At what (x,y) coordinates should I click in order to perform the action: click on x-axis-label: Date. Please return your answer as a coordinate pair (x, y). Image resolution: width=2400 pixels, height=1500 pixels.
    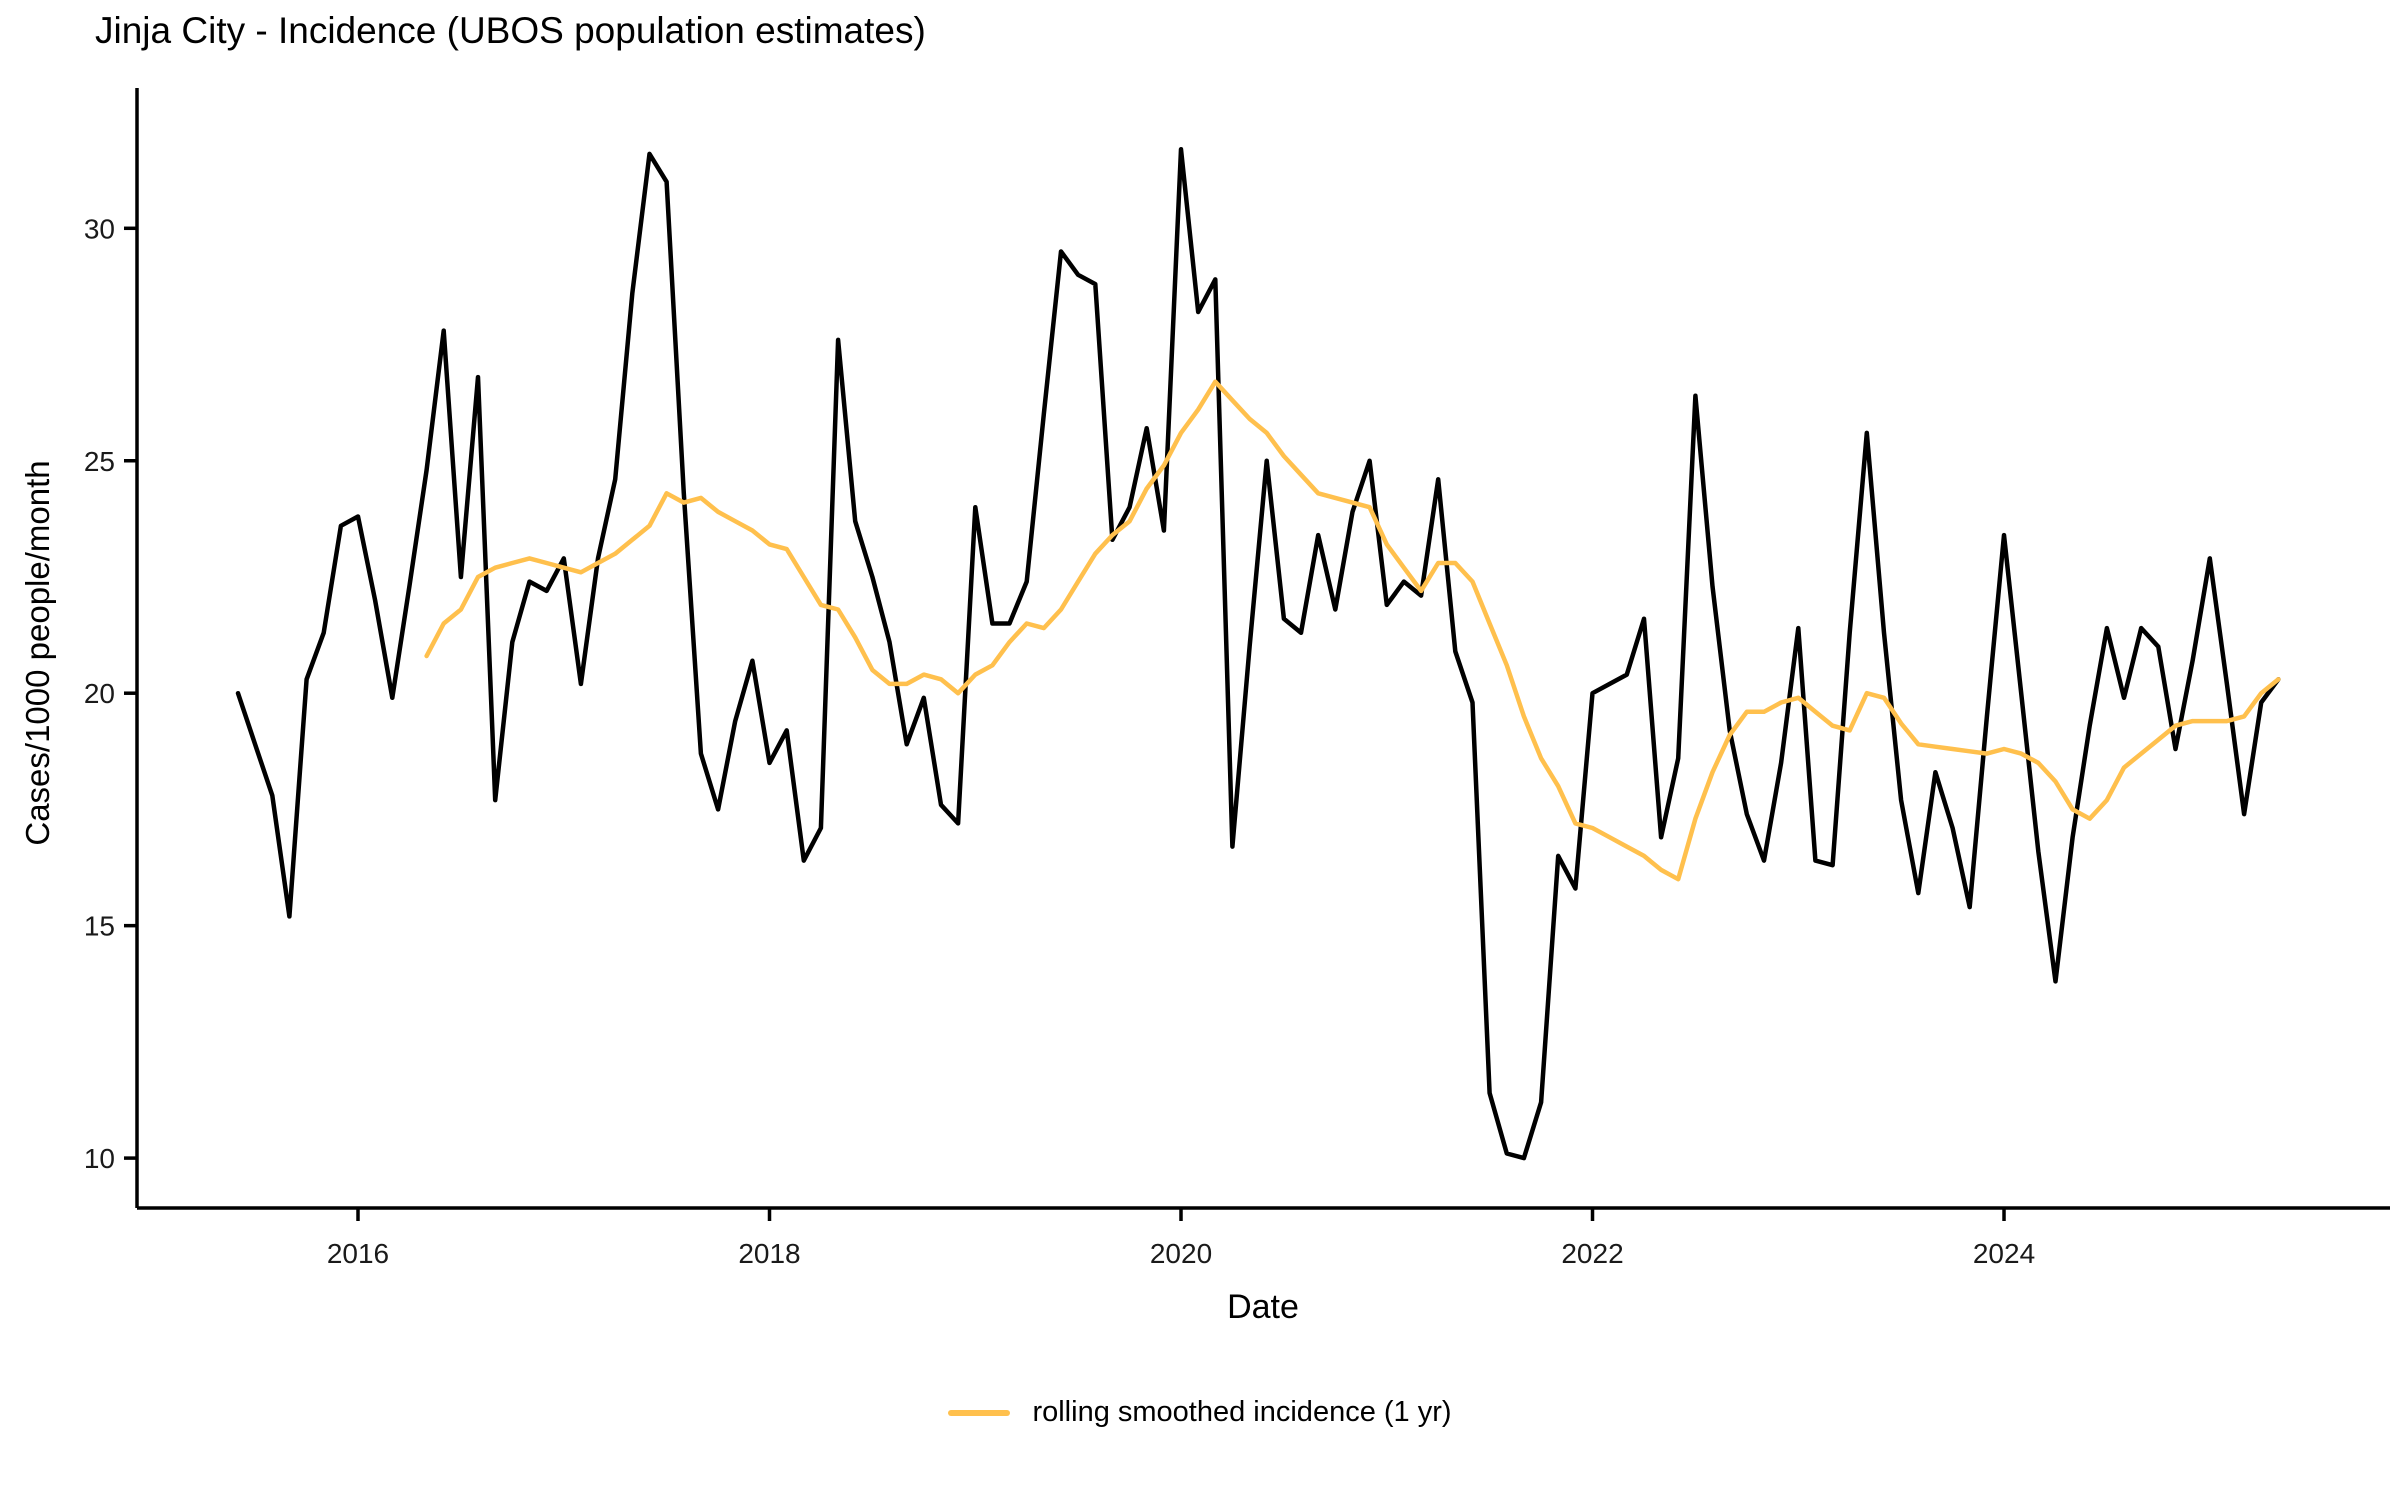
    Looking at the image, I should click on (1263, 1307).